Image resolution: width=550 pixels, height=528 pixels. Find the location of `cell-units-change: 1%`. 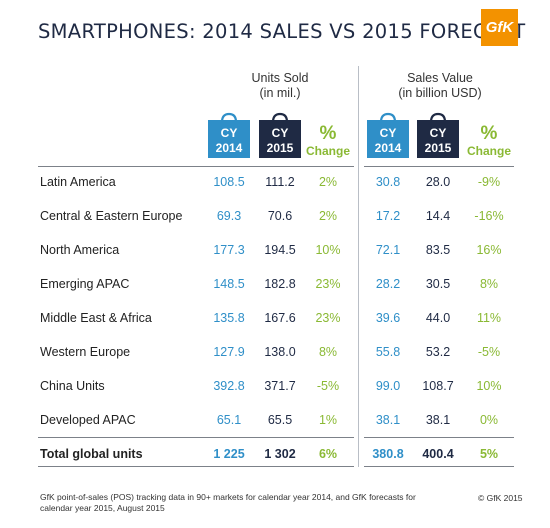

cell-units-change: 1% is located at coordinates (328, 420).